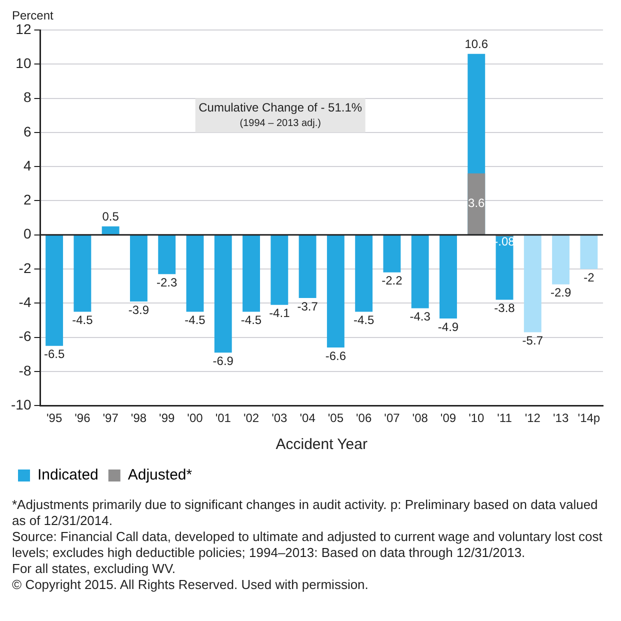  Describe the element at coordinates (27, 131) in the screenshot. I see `y-tick-label: 6` at that location.